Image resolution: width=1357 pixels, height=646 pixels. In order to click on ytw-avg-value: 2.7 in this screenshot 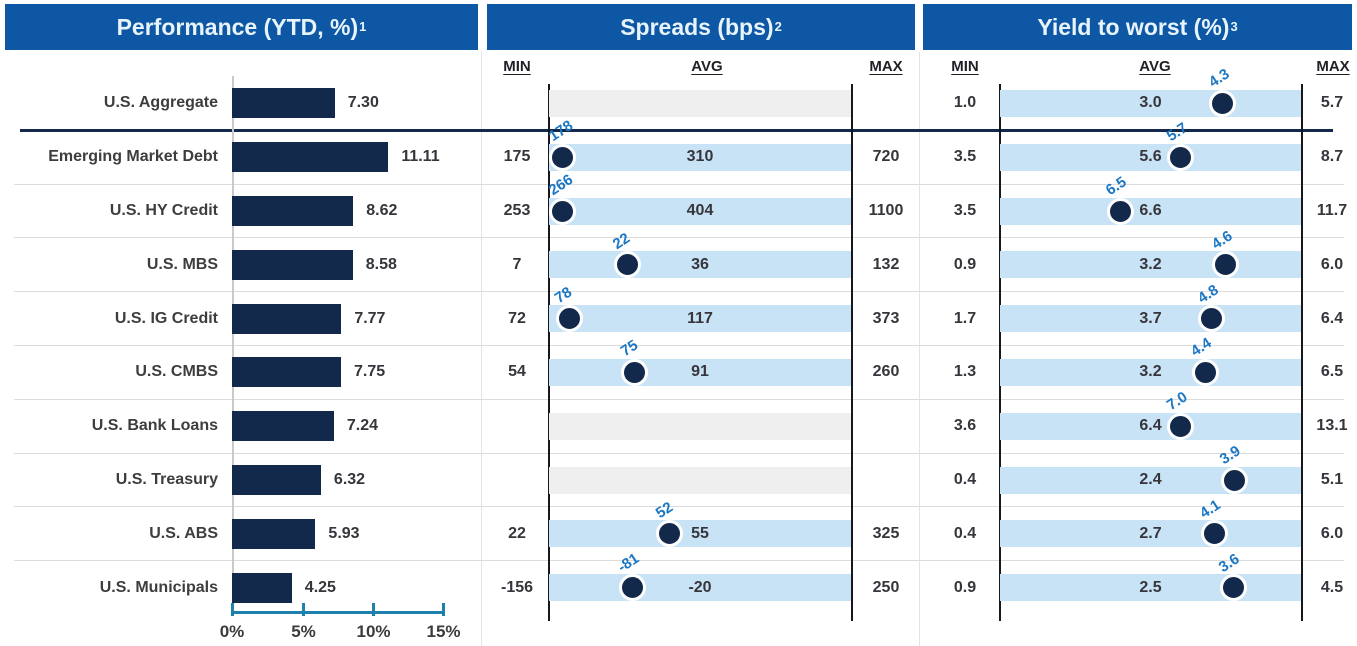, I will do `click(1150, 533)`.